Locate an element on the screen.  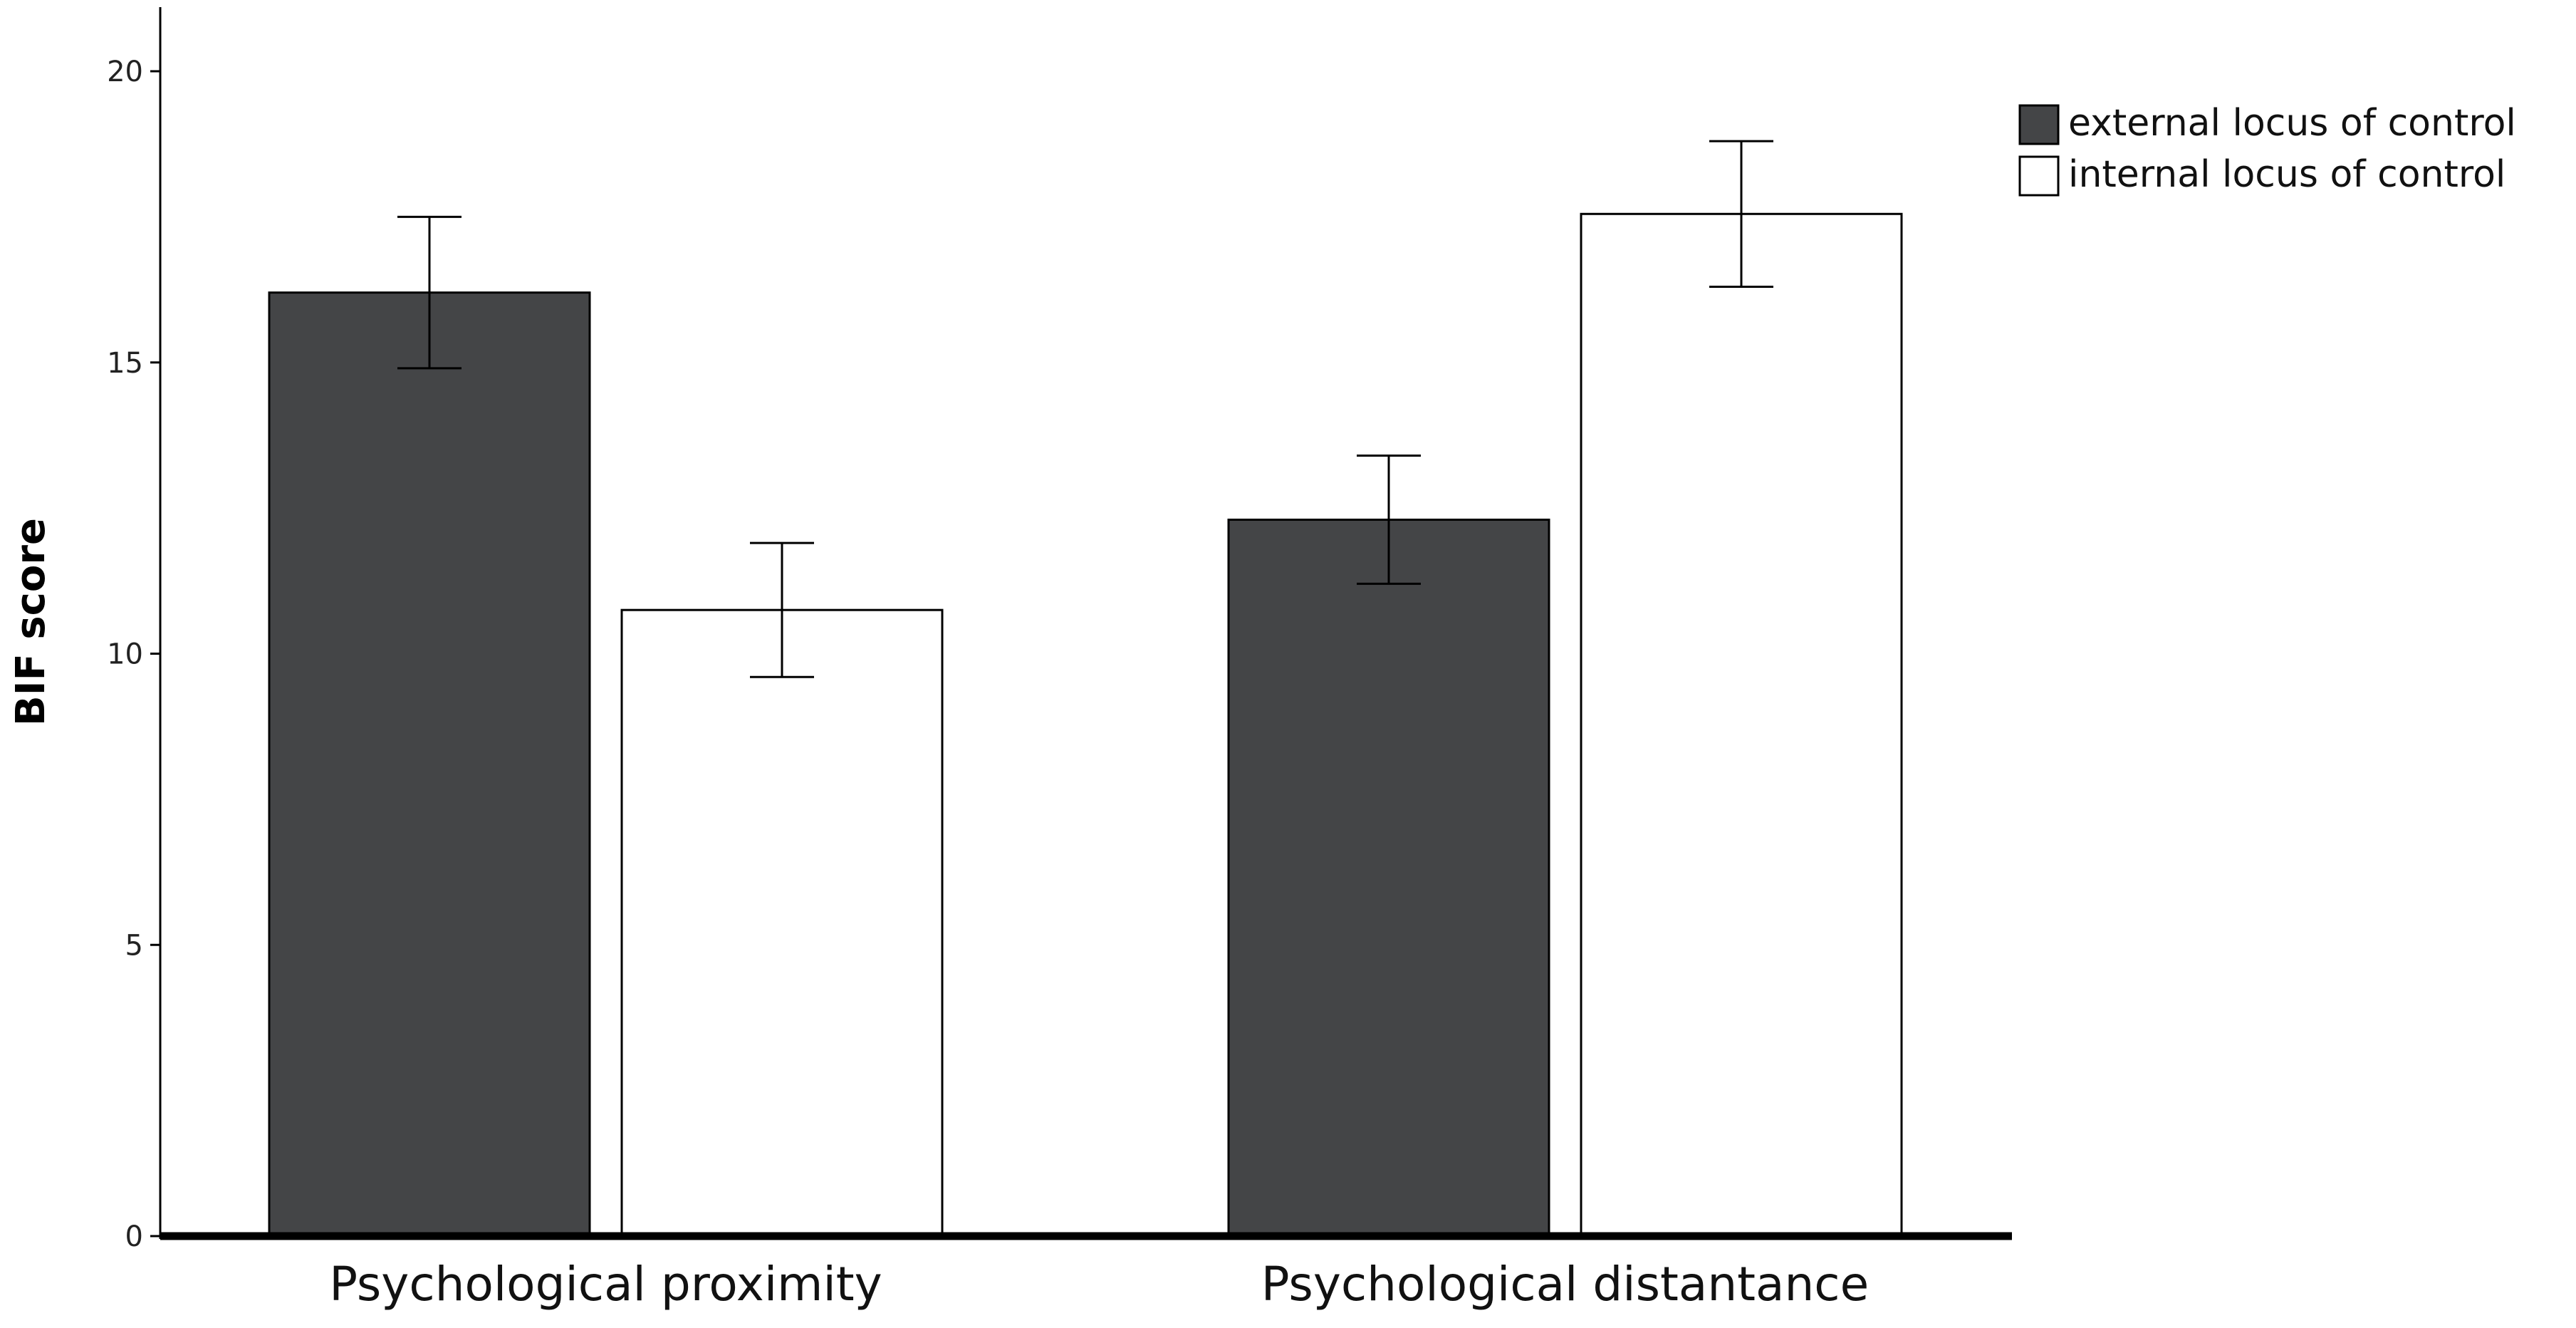
y-tick-label: 15 is located at coordinates (125, 363).